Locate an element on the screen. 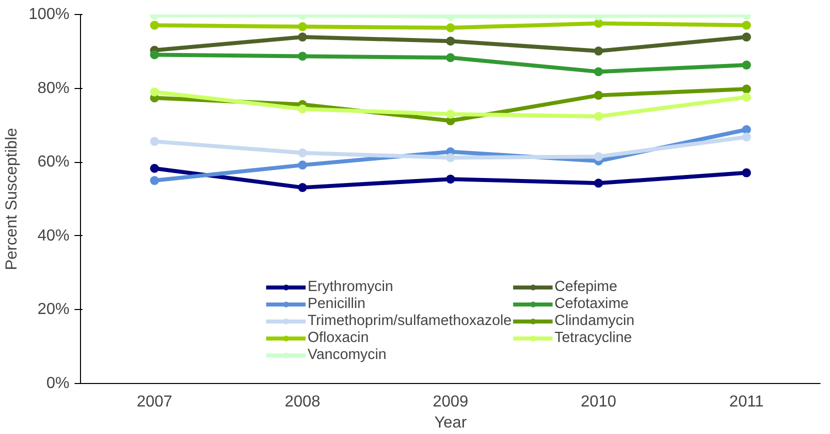  y-tick-label: 0% is located at coordinates (58, 383).